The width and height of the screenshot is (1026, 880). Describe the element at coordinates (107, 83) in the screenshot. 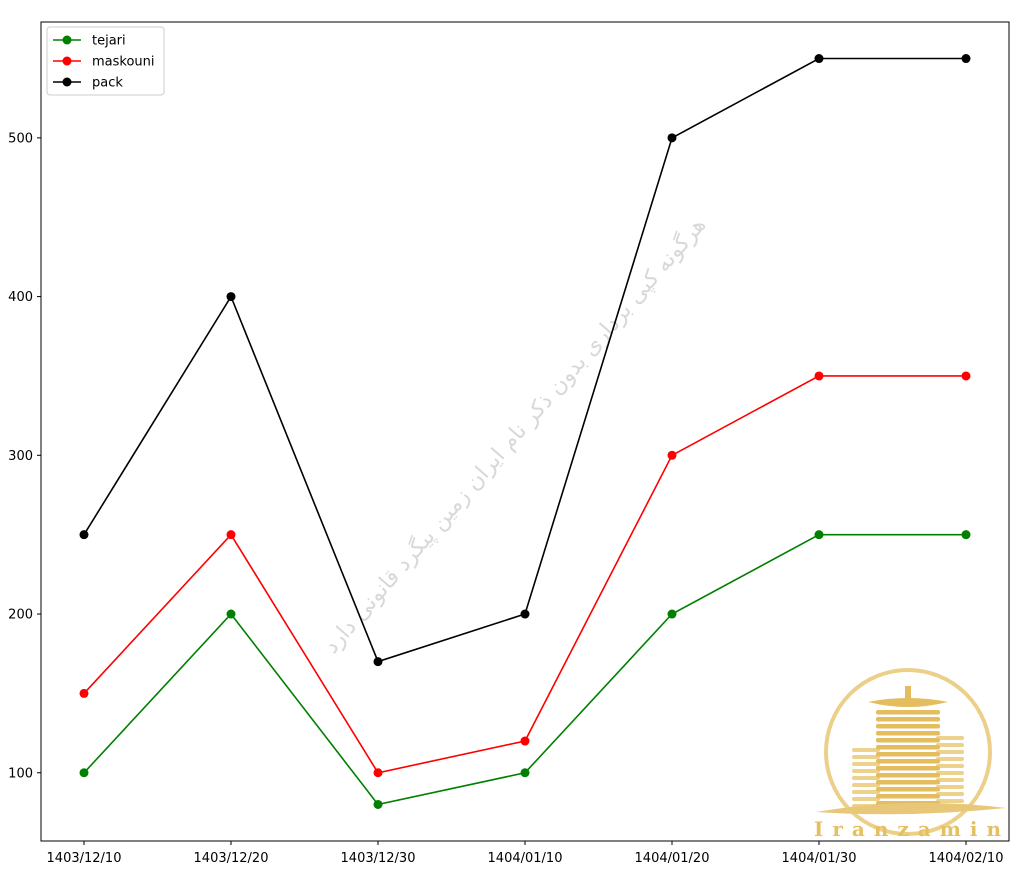

I see `legend-label: pack` at that location.